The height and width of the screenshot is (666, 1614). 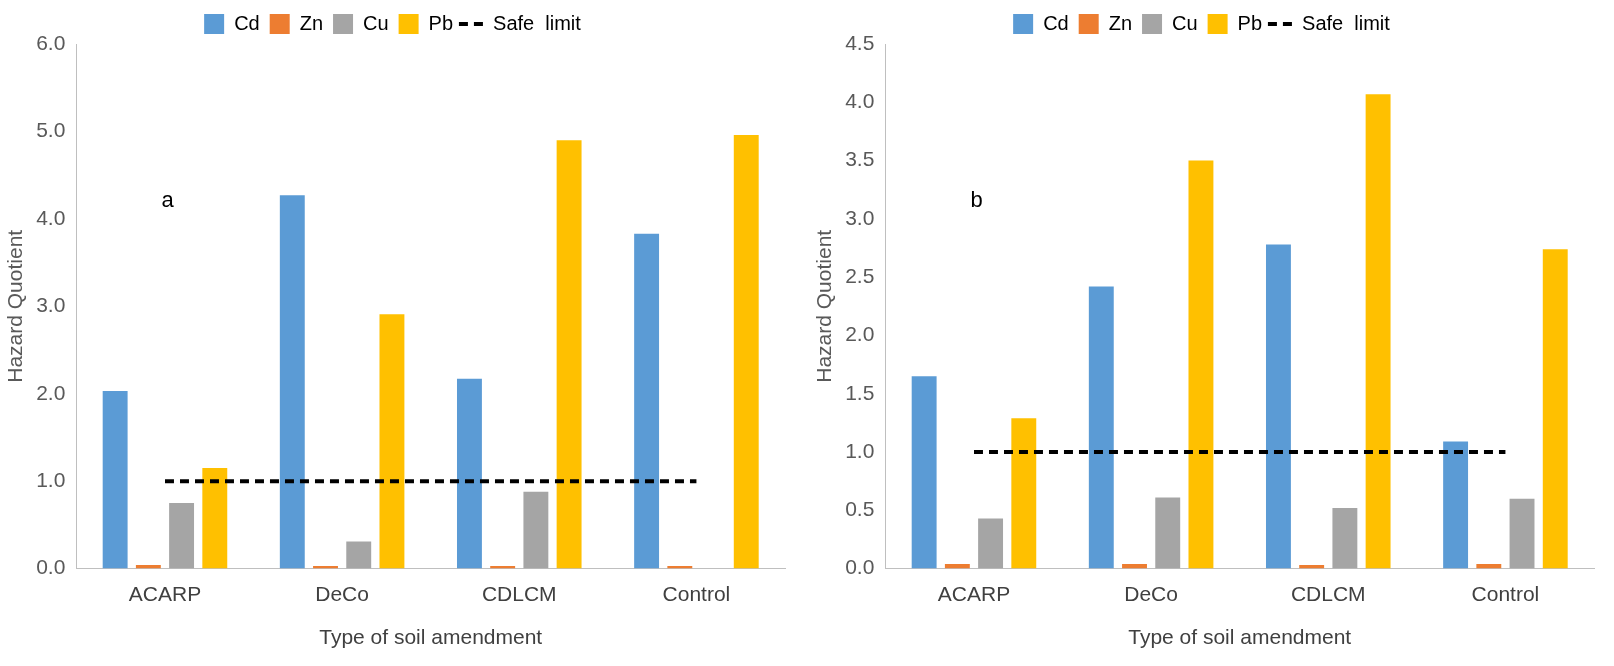 I want to click on y-tick-label: 5.0, so click(x=51, y=130).